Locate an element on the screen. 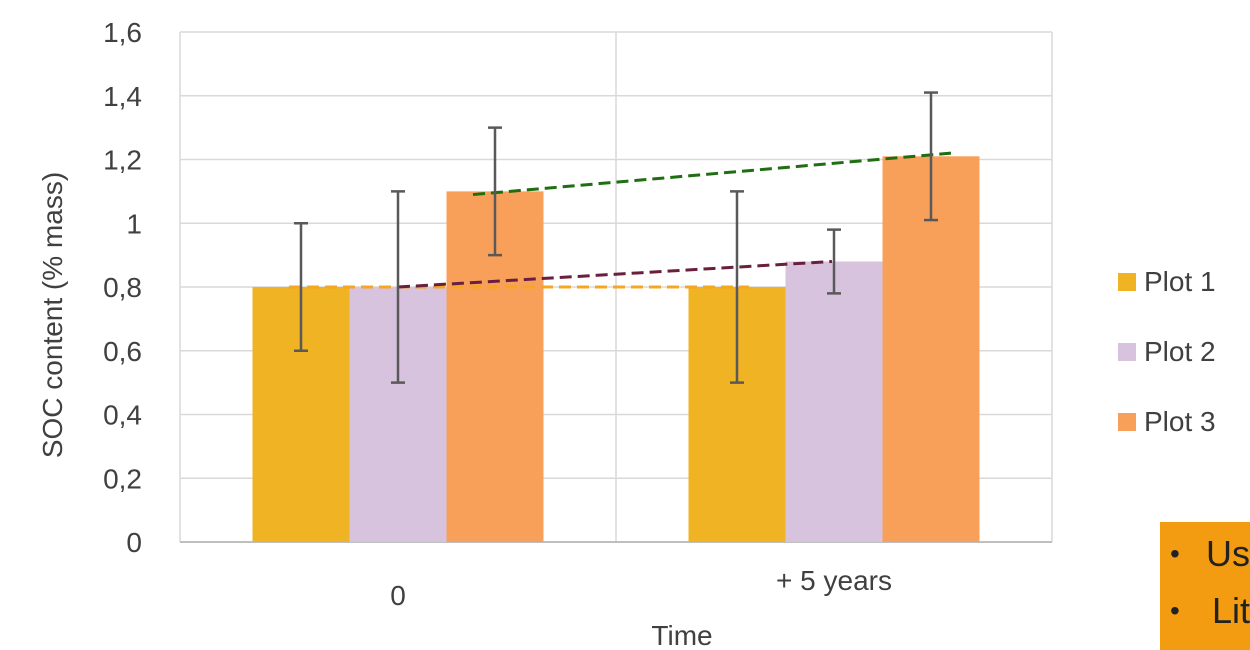 This screenshot has width=1250, height=650. trendlines is located at coordinates (620, 220).